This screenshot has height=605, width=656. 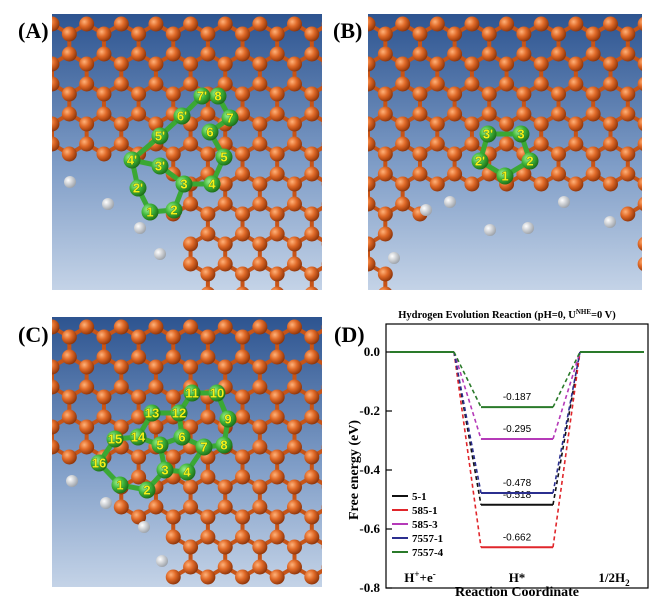 What do you see at coordinates (227, 419) in the screenshot?
I see `atom-label: 9` at bounding box center [227, 419].